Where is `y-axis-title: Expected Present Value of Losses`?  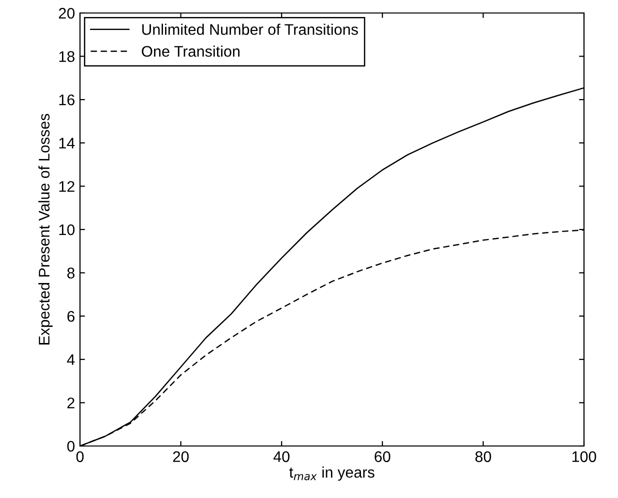 y-axis-title: Expected Present Value of Losses is located at coordinates (45, 229).